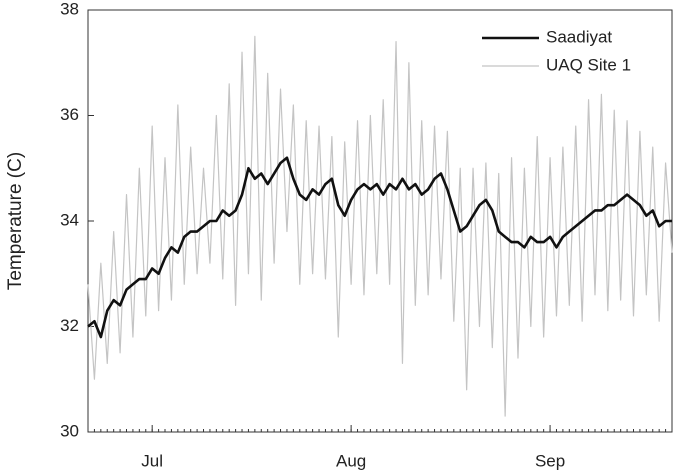 This screenshot has width=675, height=475. I want to click on y-tick-label: 36, so click(69, 114).